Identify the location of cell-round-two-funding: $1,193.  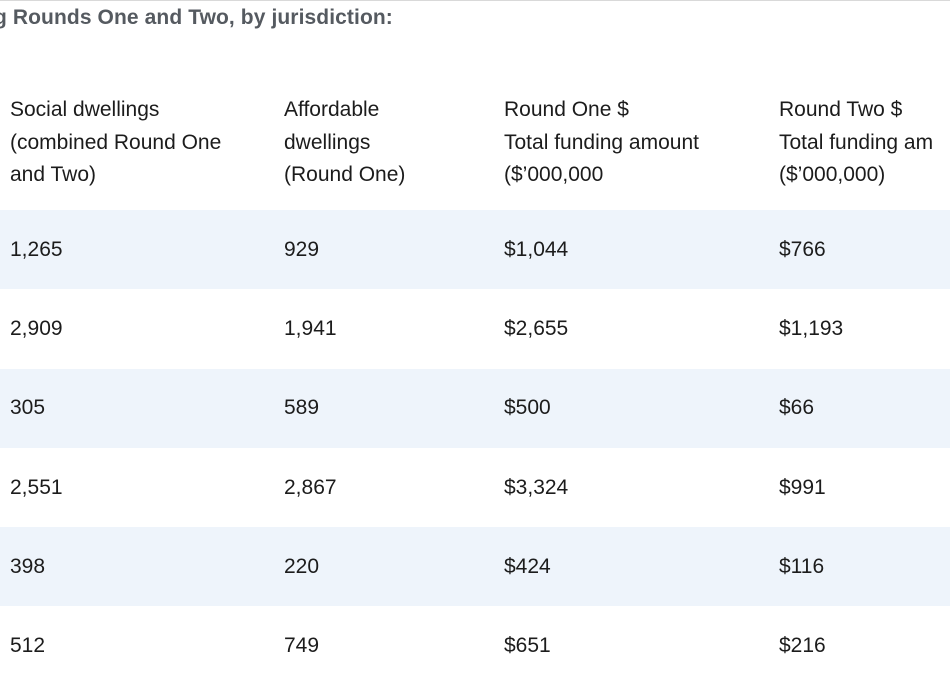
(811, 328).